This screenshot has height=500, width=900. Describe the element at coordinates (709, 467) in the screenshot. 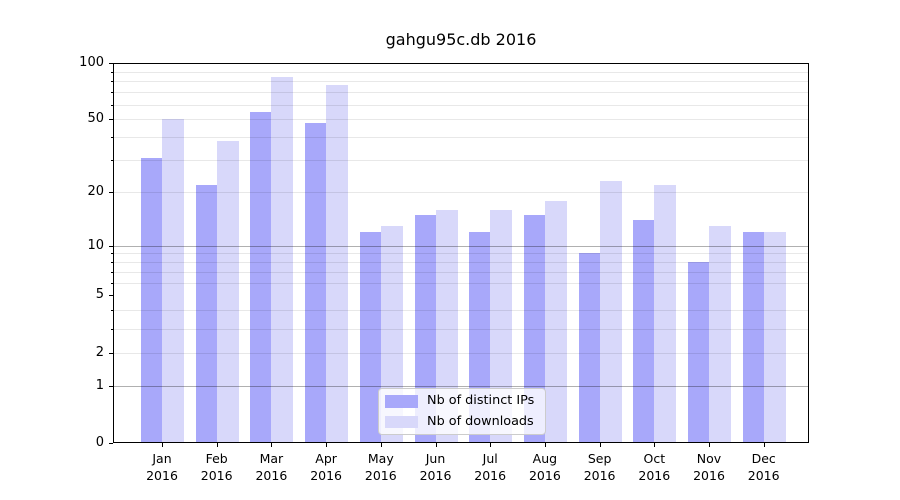

I see `x-tick-label-nov: Nov 2016` at that location.